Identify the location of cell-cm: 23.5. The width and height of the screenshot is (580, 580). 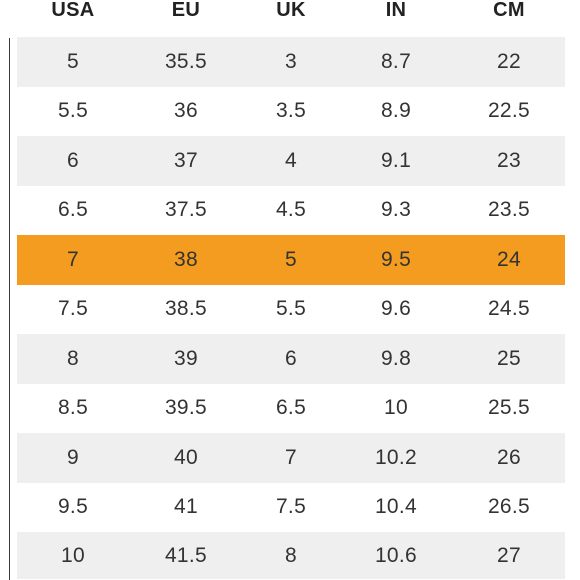
(509, 210).